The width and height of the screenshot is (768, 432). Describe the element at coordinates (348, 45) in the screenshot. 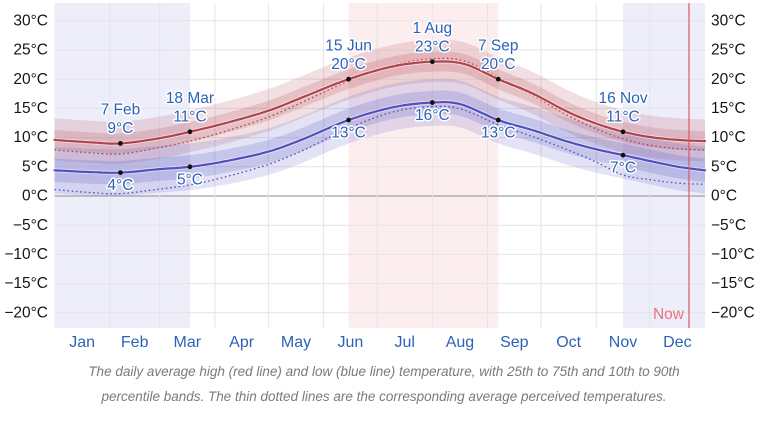

I see `annotation-date: 15 Jun` at that location.